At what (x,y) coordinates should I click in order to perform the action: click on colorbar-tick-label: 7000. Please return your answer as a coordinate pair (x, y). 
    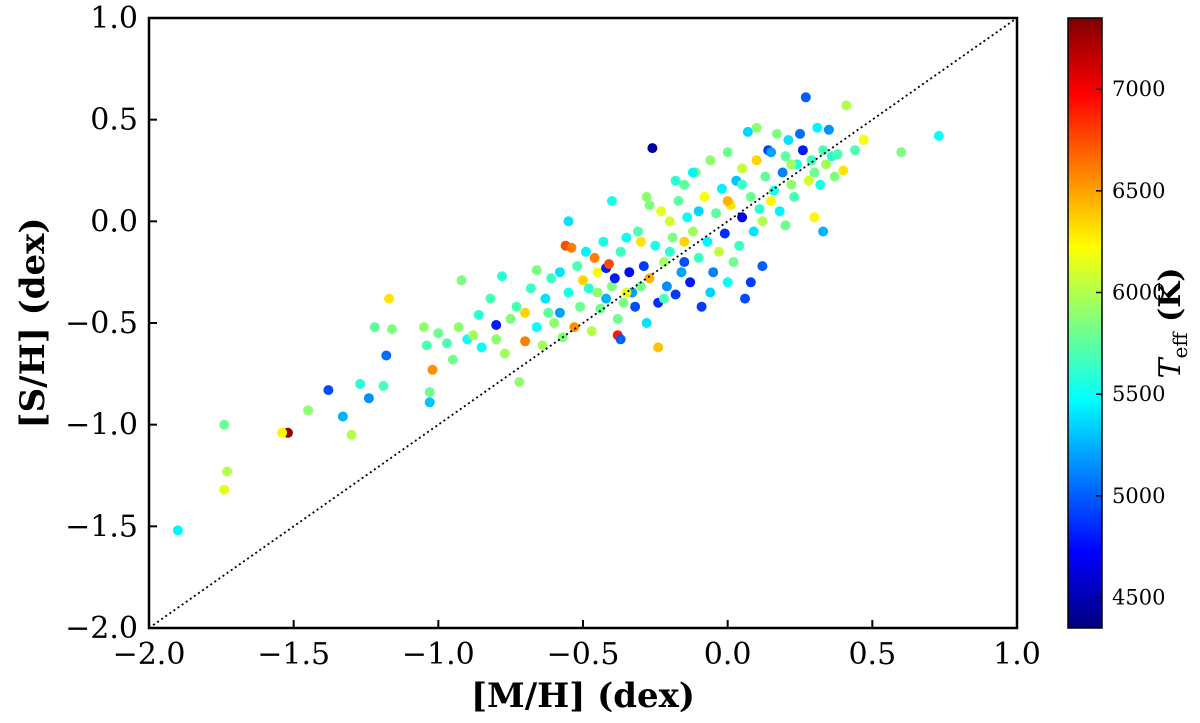
    Looking at the image, I should click on (1138, 89).